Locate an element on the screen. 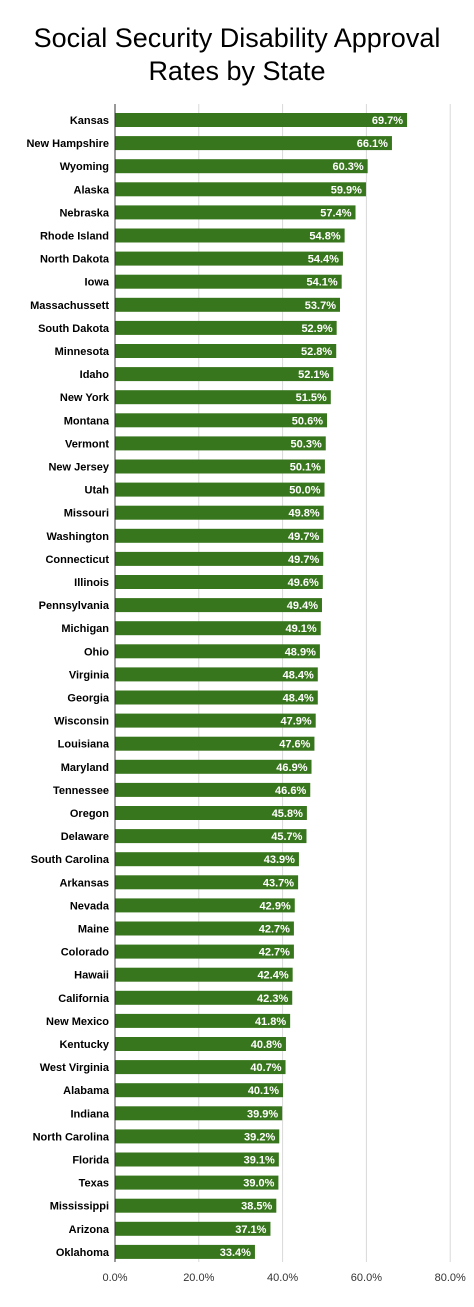 This screenshot has height=1307, width=474. data-label: 52.8% is located at coordinates (316, 352).